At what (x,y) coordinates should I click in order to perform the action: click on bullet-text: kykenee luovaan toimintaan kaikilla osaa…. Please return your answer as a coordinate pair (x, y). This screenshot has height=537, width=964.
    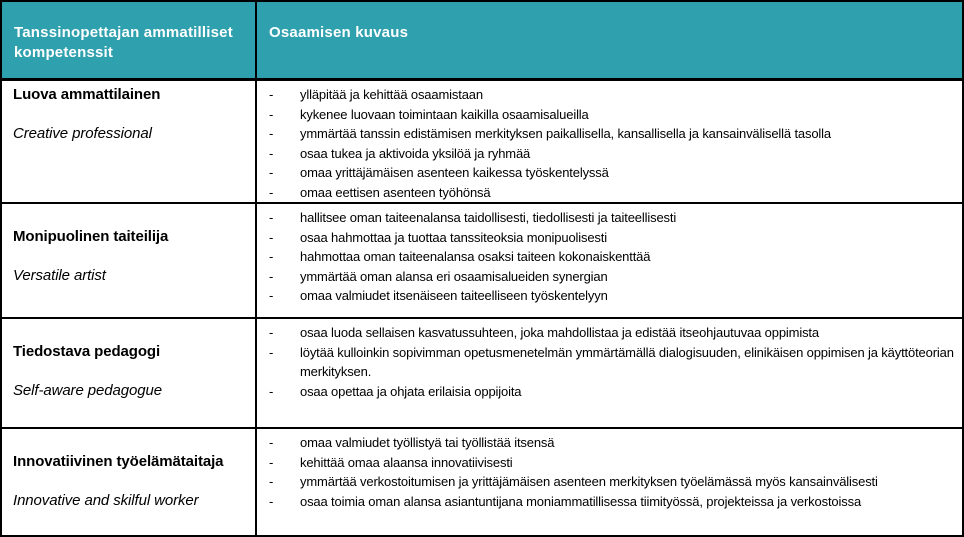
    Looking at the image, I should click on (444, 114).